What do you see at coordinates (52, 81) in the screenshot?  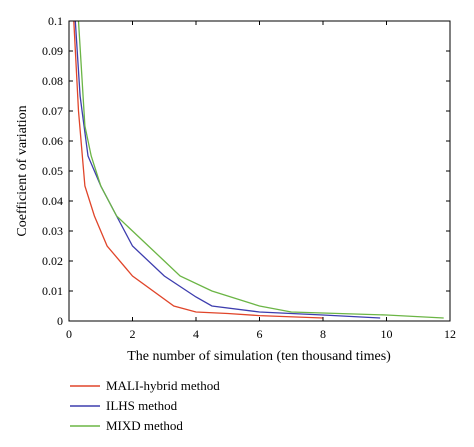 I see `y-tick-label: 0.08` at bounding box center [52, 81].